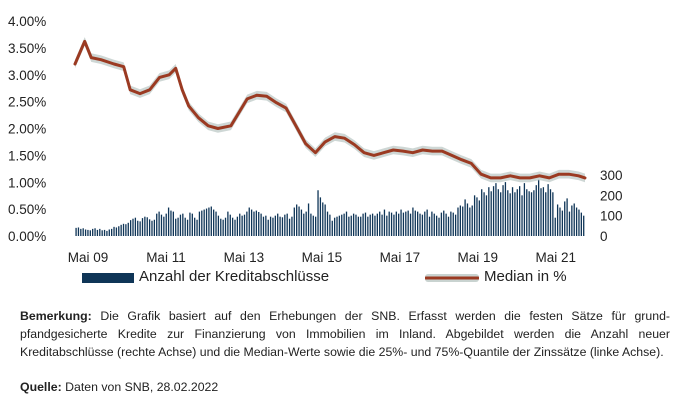 Image resolution: width=693 pixels, height=410 pixels. Describe the element at coordinates (27, 236) in the screenshot. I see `y-left-tick-label: 0.00%` at that location.